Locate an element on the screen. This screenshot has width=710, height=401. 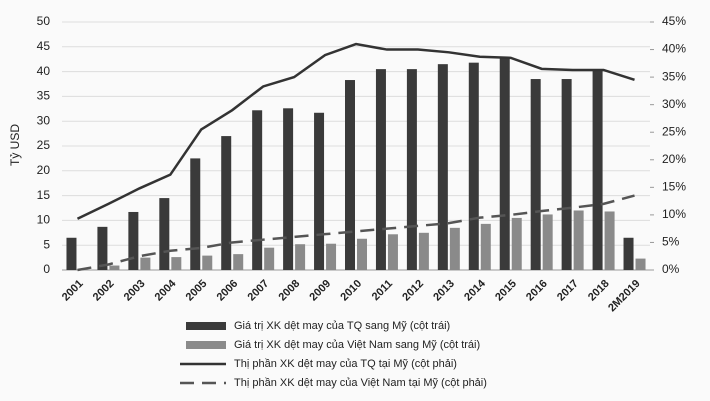
y-tick-label: 50 is located at coordinates (44, 21).